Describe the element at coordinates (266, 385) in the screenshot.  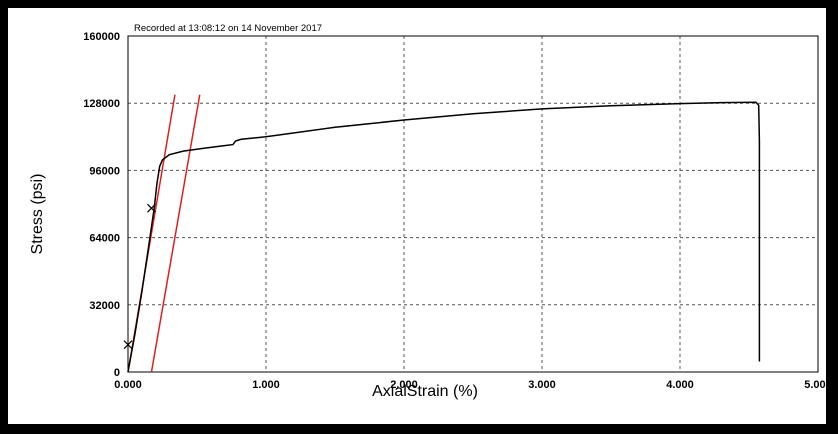
I see `x-tick-label: 1.000` at that location.